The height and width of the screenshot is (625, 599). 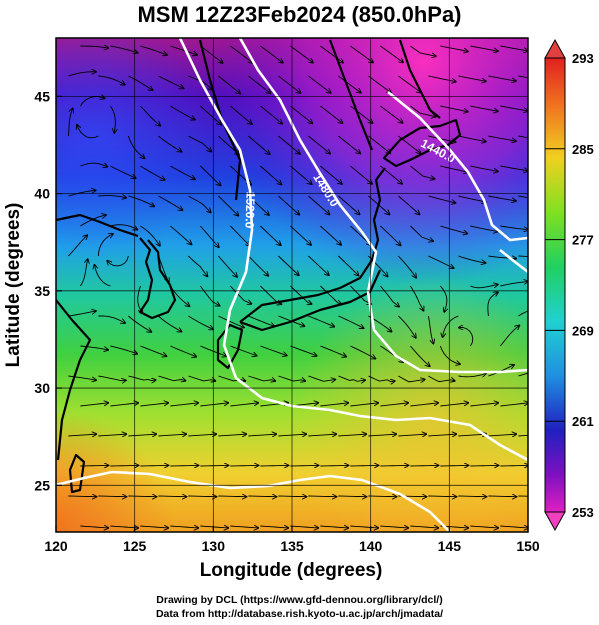 What do you see at coordinates (583, 512) in the screenshot?
I see `colorbar-tick-label: 253` at bounding box center [583, 512].